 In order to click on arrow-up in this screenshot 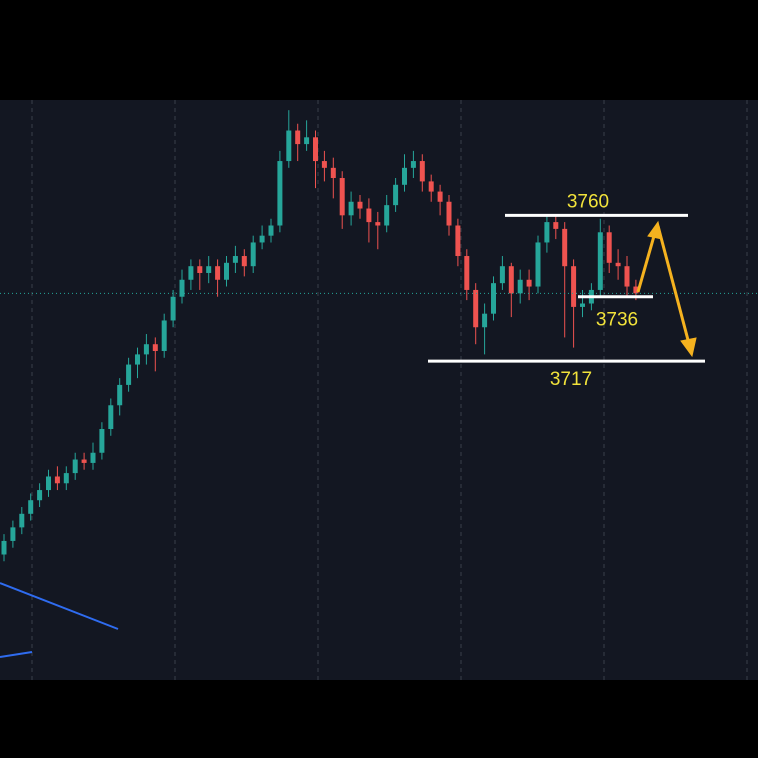, I will do `click(646, 264)`.